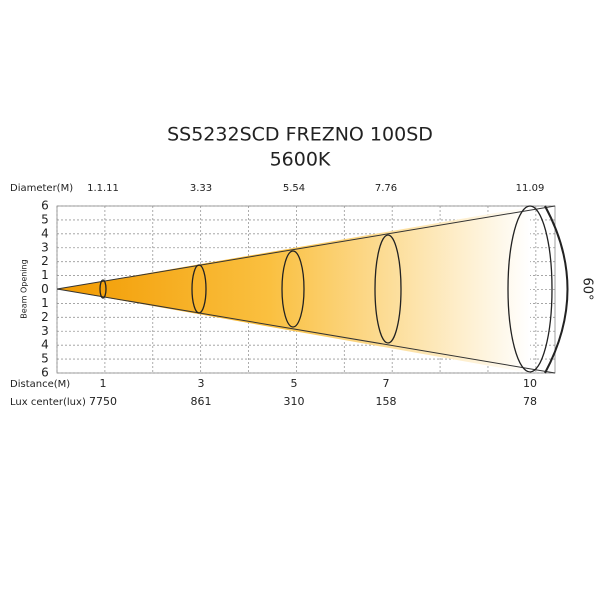 This screenshot has height=604, width=600. What do you see at coordinates (530, 383) in the screenshot?
I see `distance-value: 10` at bounding box center [530, 383].